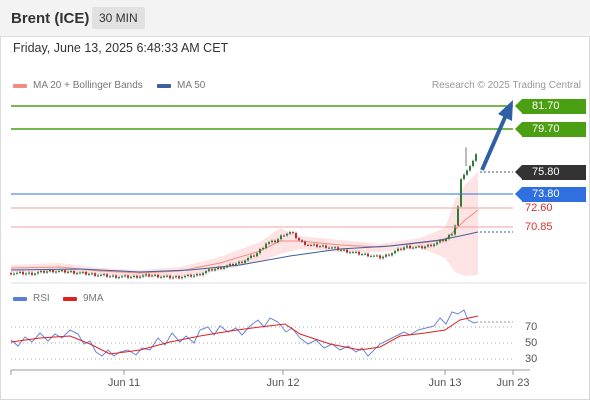 The height and width of the screenshot is (400, 590). What do you see at coordinates (31, 298) in the screenshot?
I see `legend-rsi: RSI` at bounding box center [31, 298].